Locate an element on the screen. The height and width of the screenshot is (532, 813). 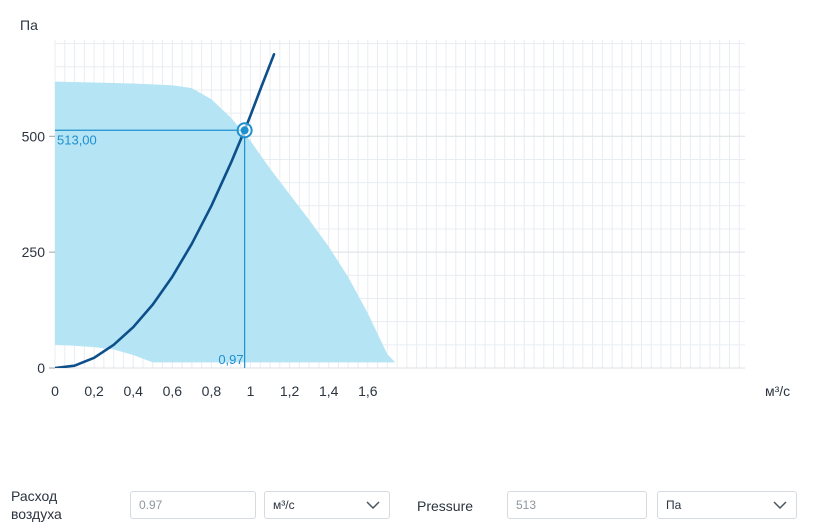
x-tick-label: 0,8 is located at coordinates (212, 391).